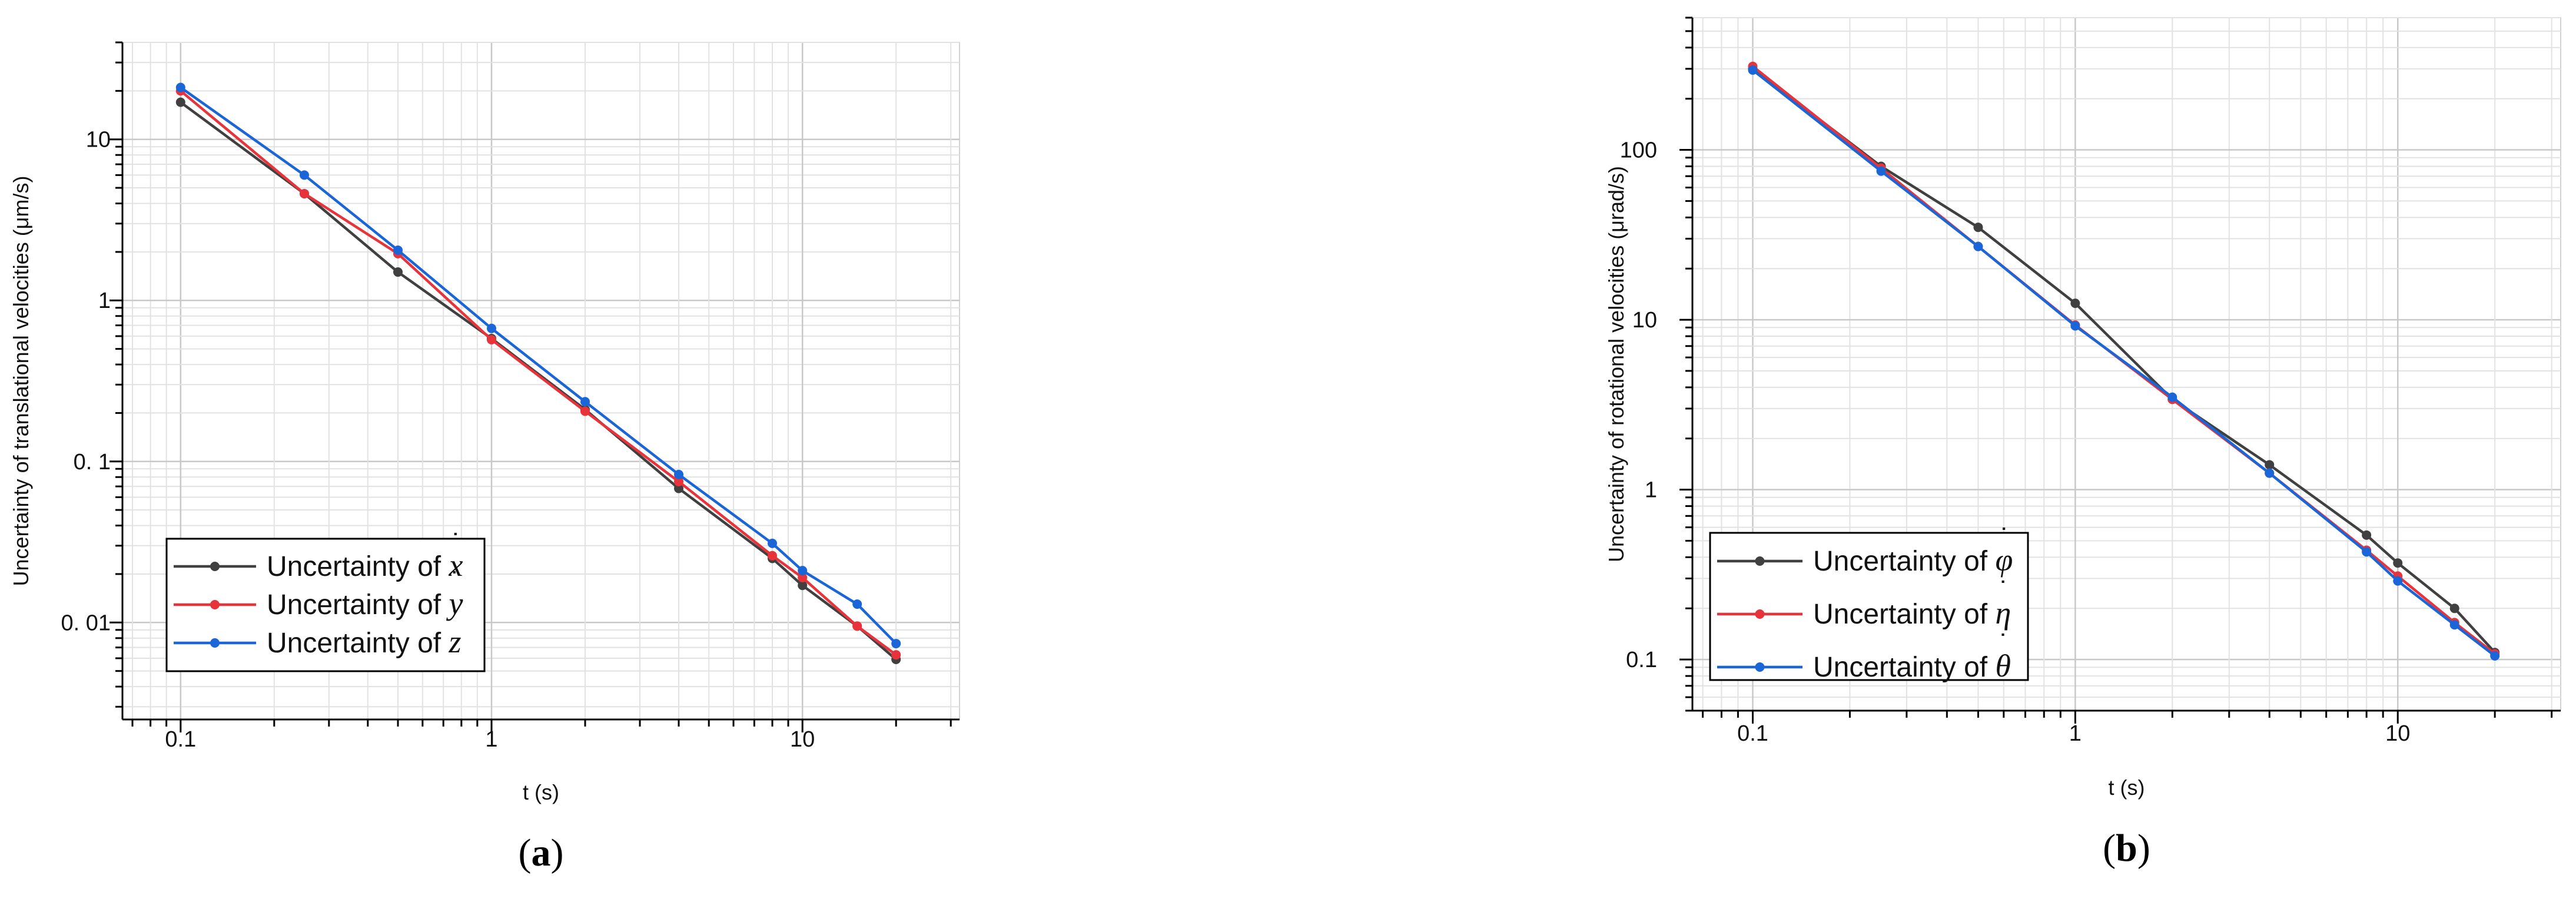 This screenshot has height=902, width=2576. I want to click on legend-label: Uncertainty of z, so click(364, 641).